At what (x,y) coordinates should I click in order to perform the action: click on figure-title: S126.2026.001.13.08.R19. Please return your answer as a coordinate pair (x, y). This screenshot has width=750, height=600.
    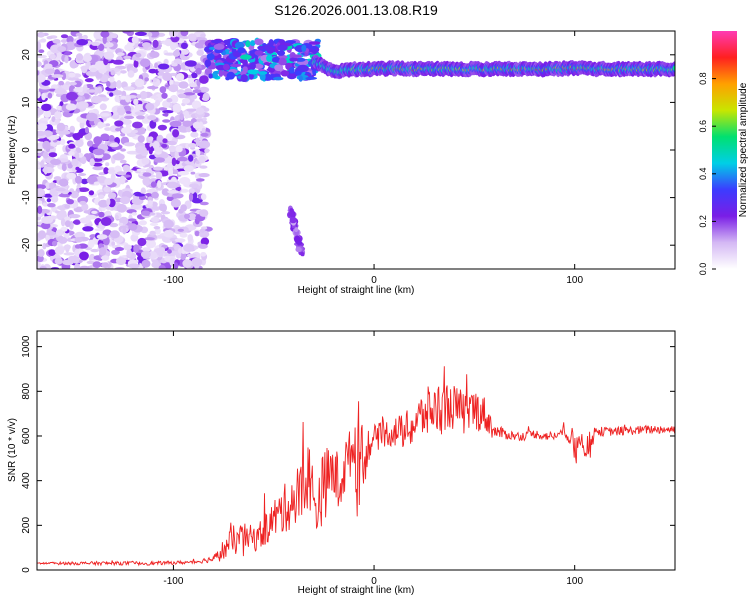
    Looking at the image, I should click on (356, 10).